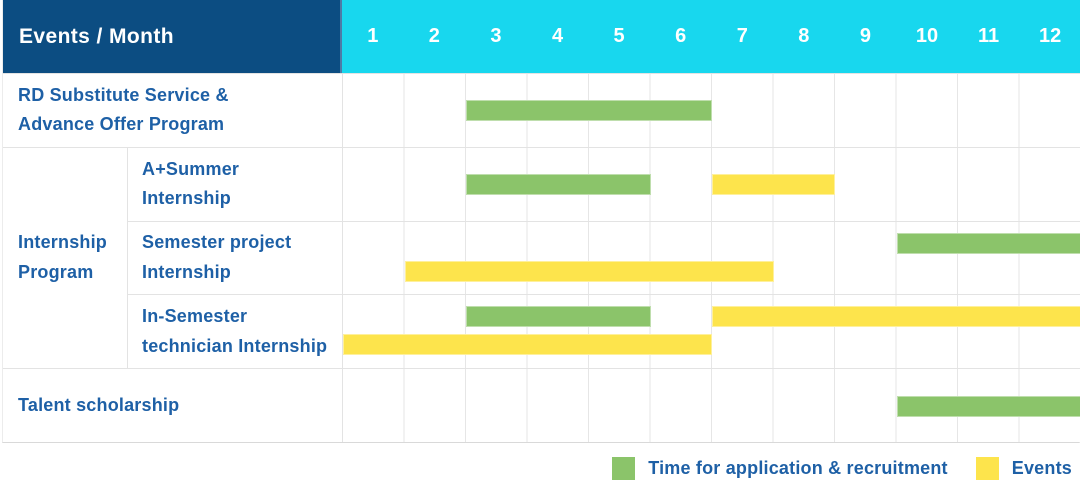  I want to click on corner-header-cell: Events / Month, so click(172, 36).